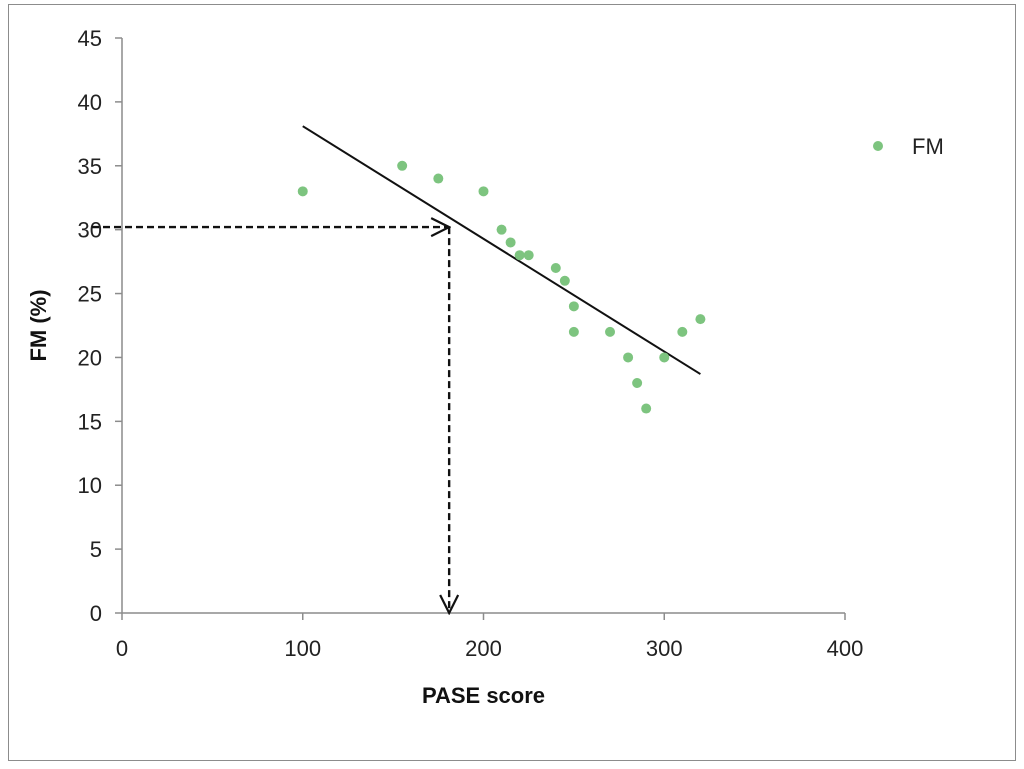 Image resolution: width=1024 pixels, height=769 pixels. I want to click on x-tick-label: 400, so click(845, 648).